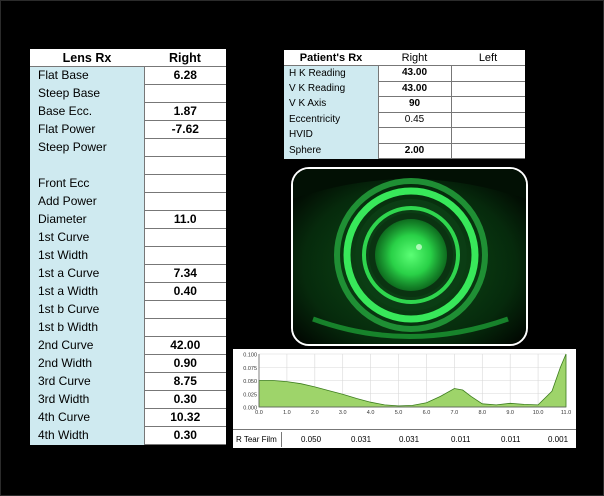 The width and height of the screenshot is (604, 496). What do you see at coordinates (331, 89) in the screenshot?
I see `patient-rx-label: V K Reading` at bounding box center [331, 89].